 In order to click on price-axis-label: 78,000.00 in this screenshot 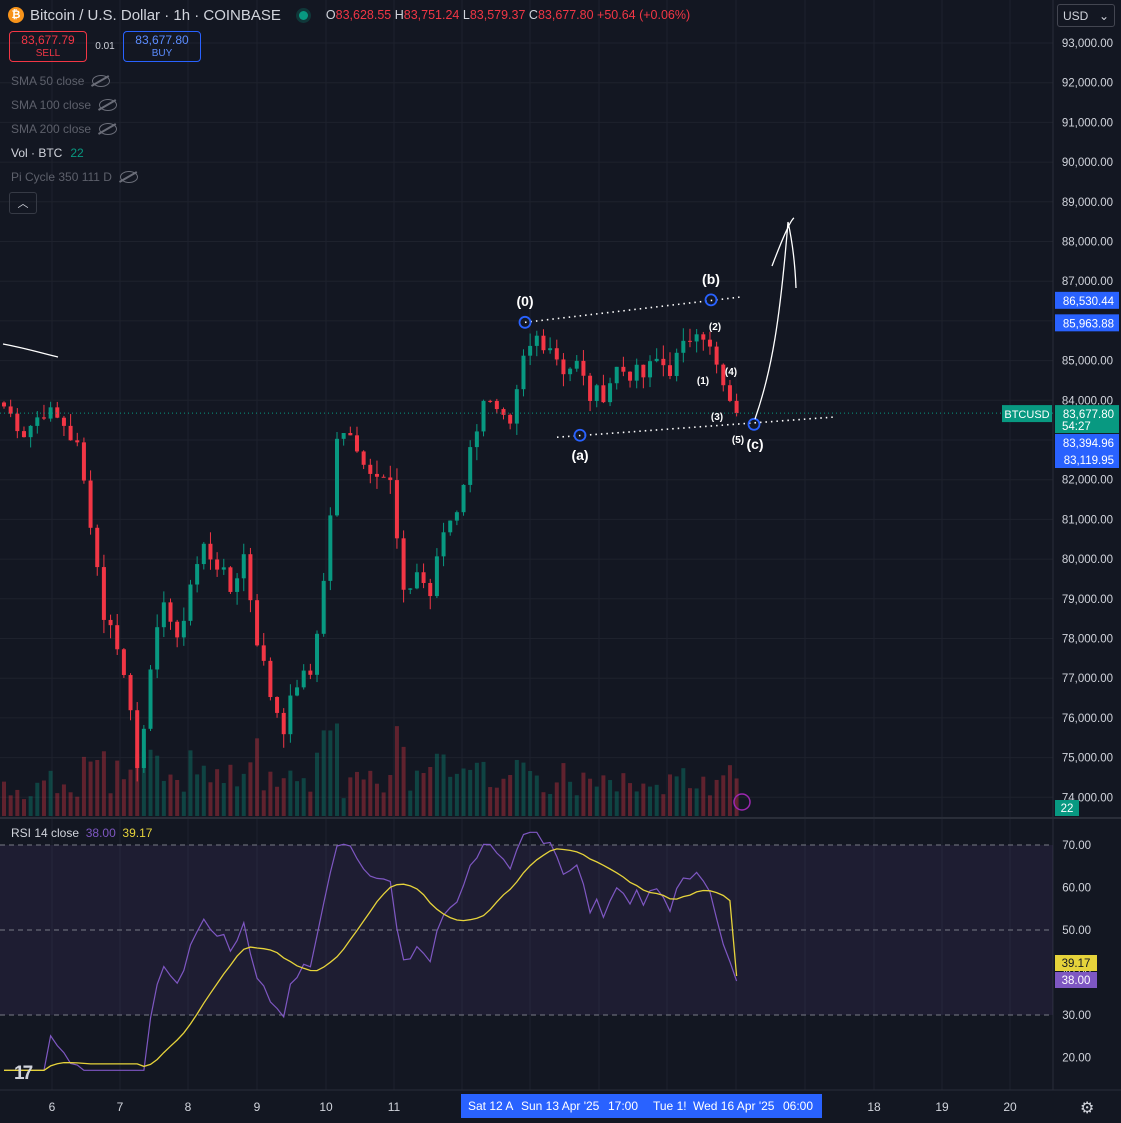, I will do `click(1087, 640)`.